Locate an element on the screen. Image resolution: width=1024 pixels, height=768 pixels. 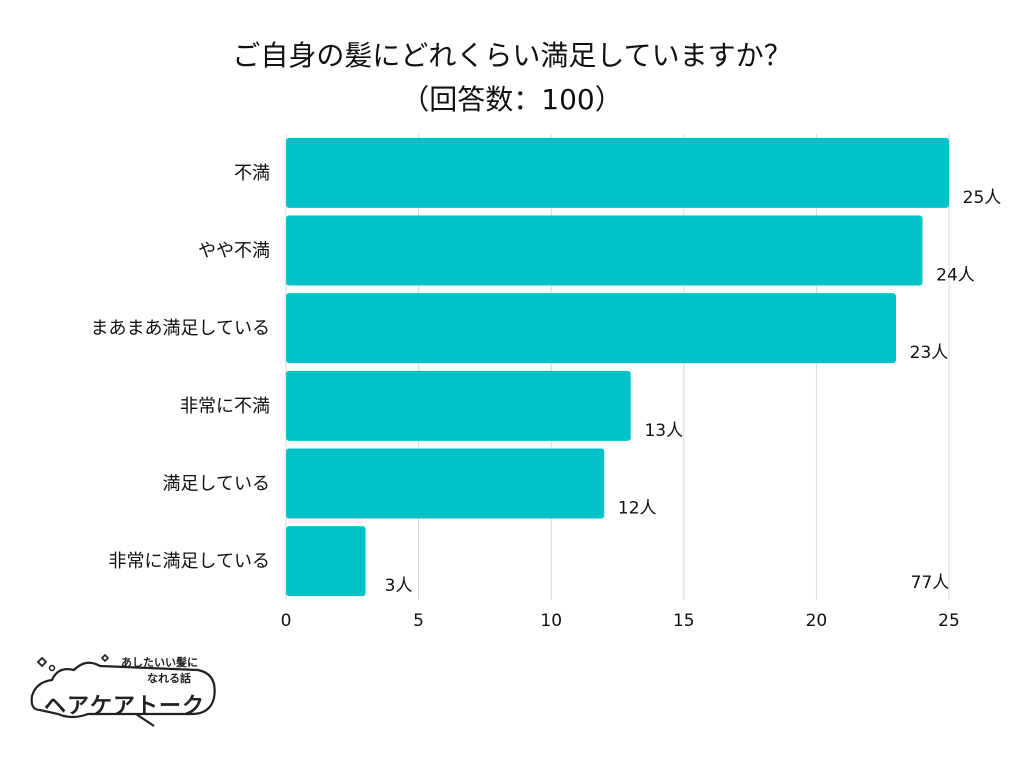
category-label-3: 非常に不満 is located at coordinates (225, 406).